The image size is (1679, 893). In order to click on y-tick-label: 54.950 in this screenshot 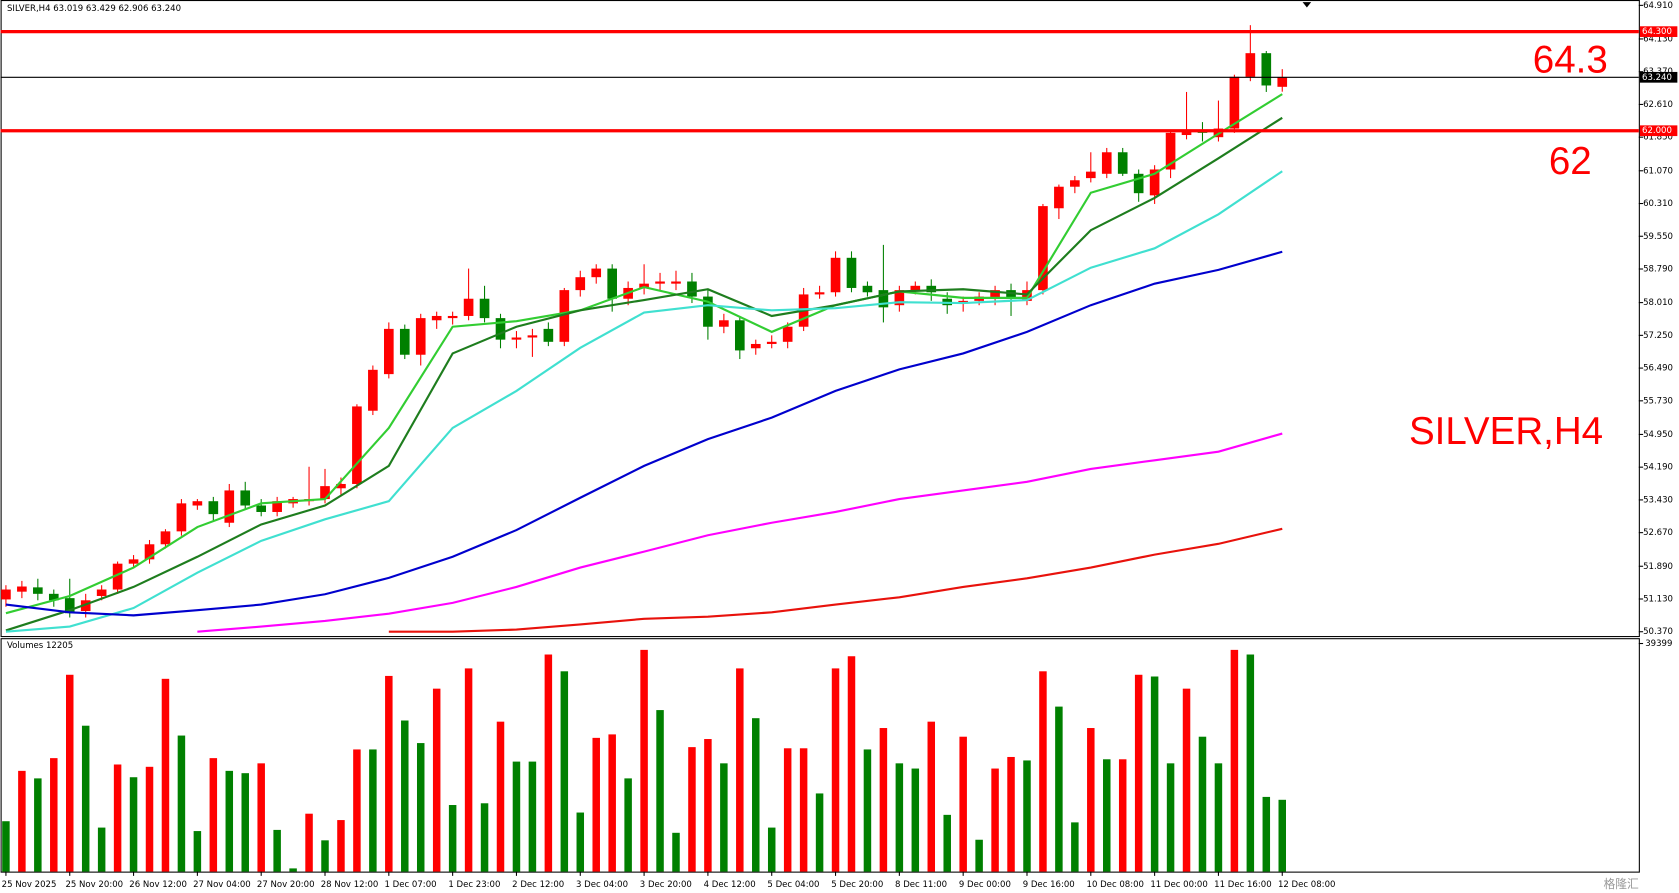, I will do `click(1658, 435)`.